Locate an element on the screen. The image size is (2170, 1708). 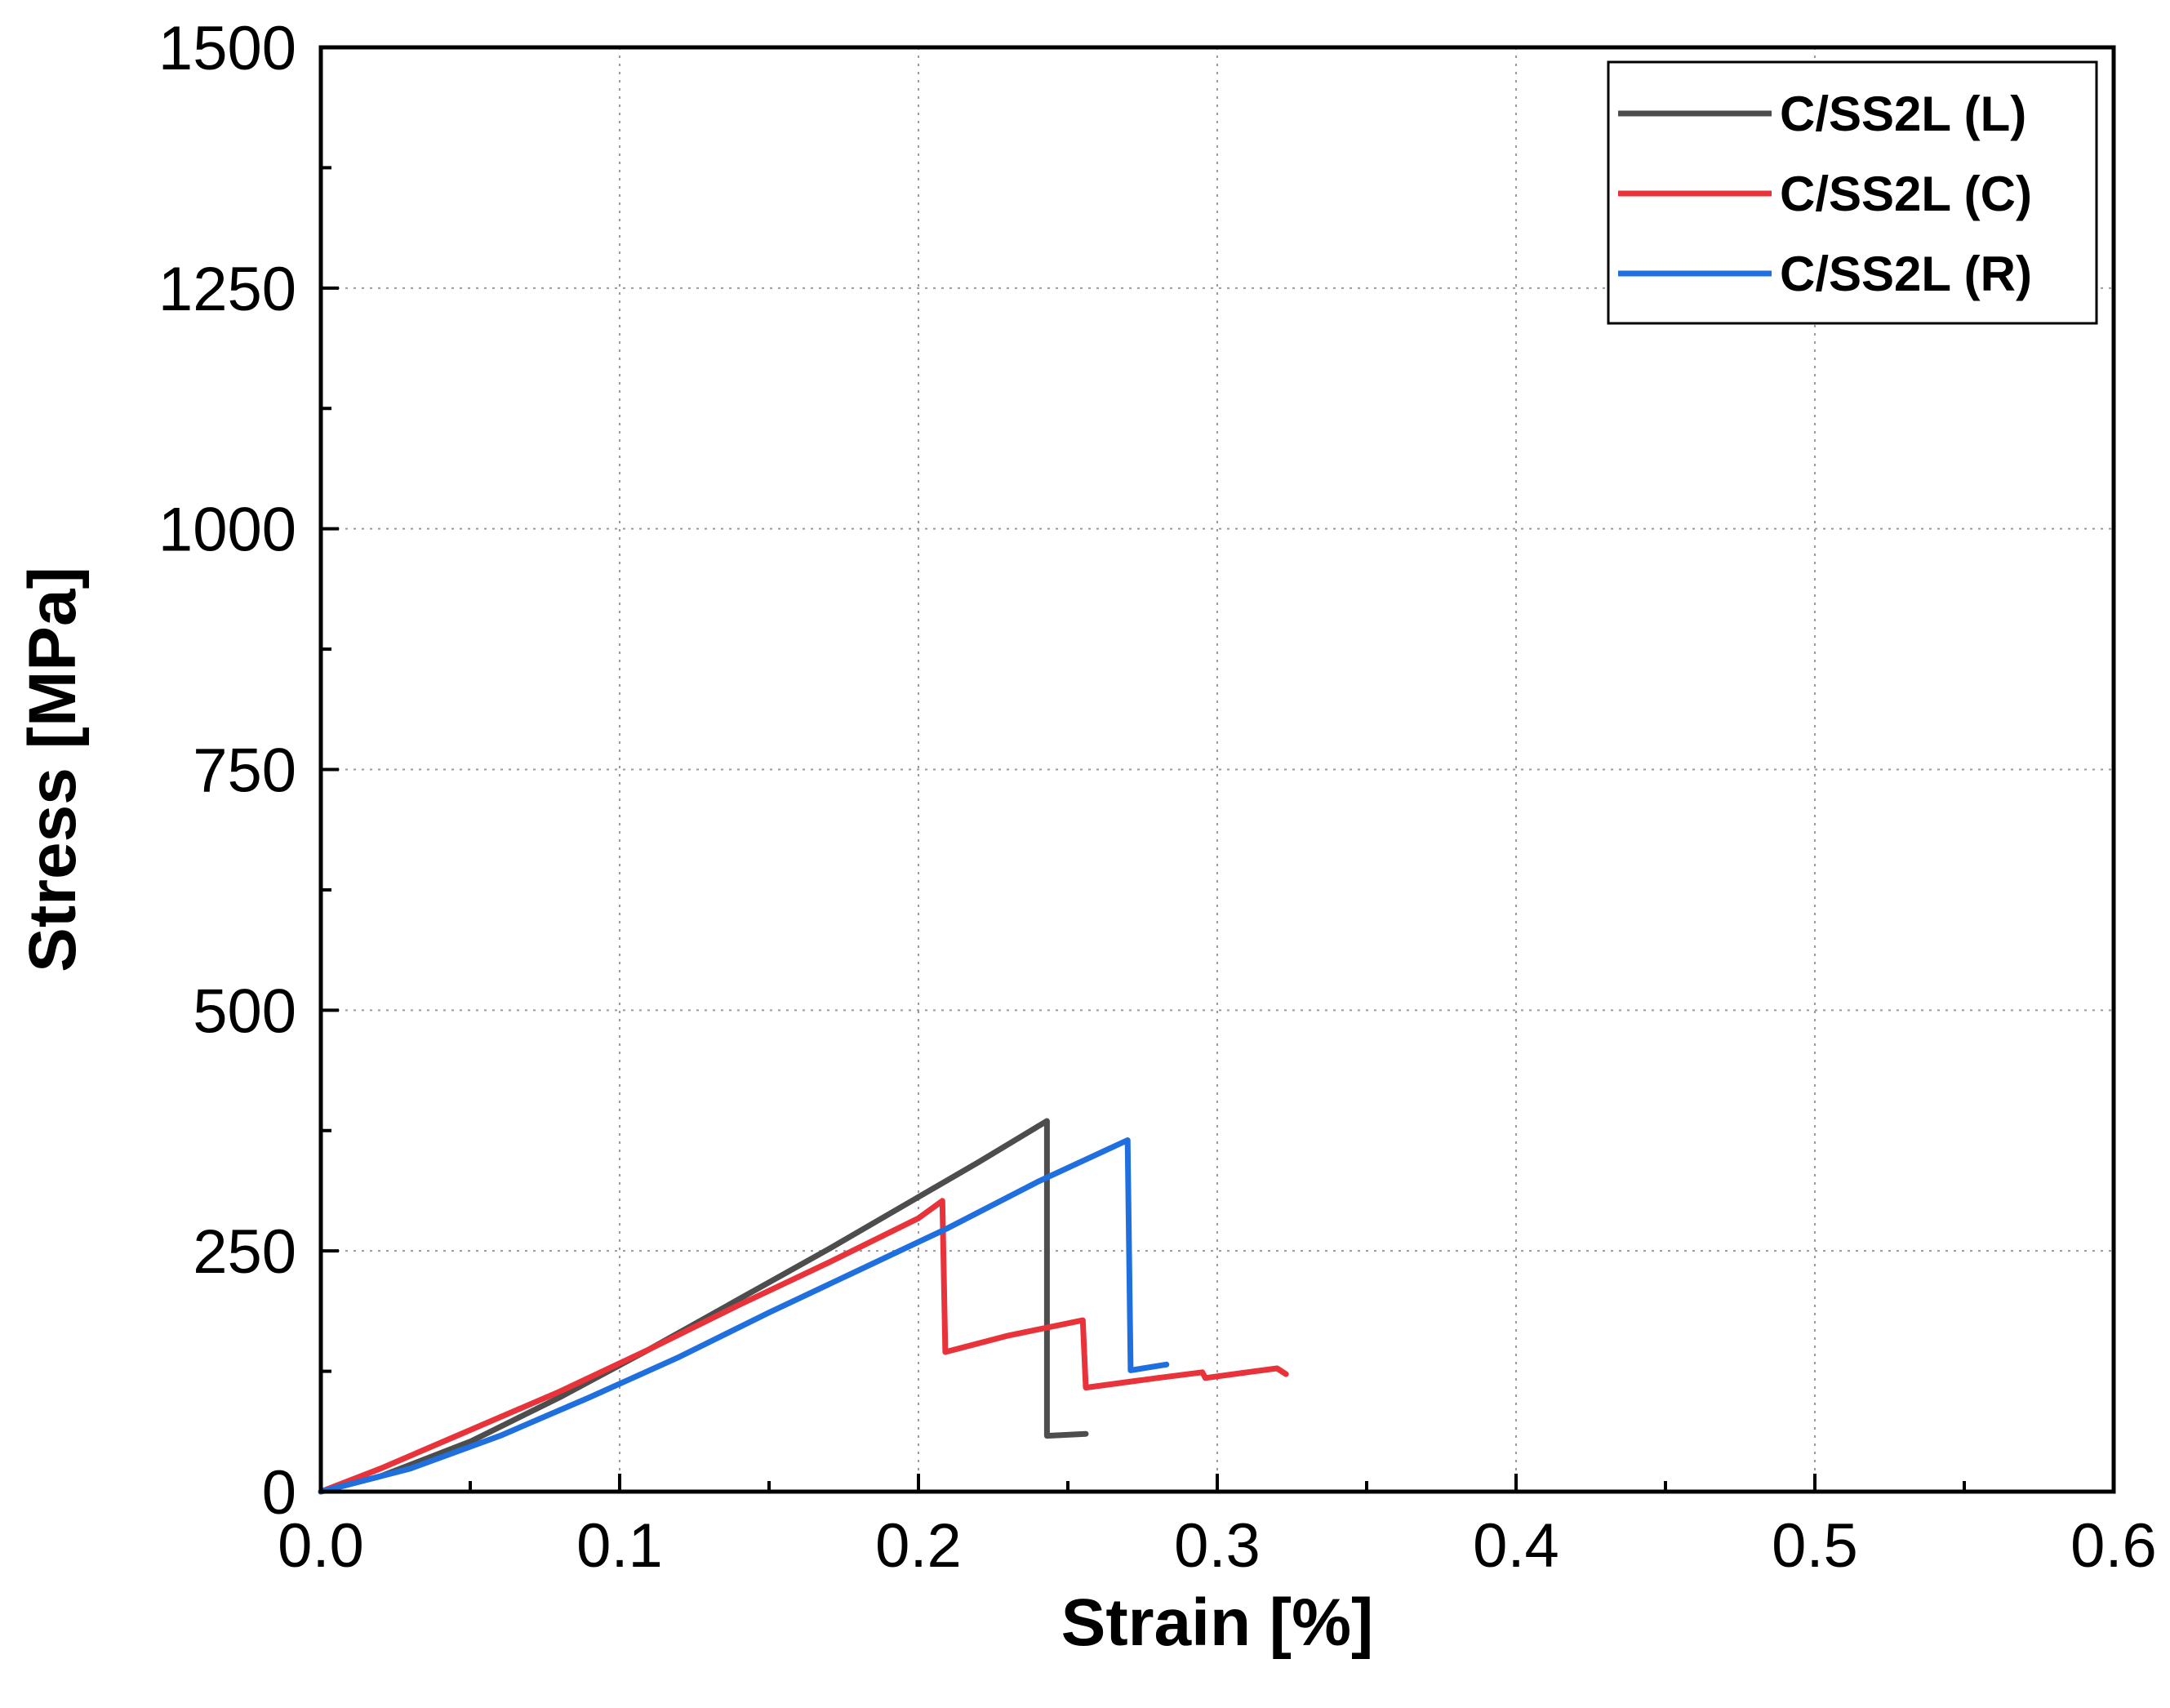
legend-label-0: C/SS2L (L) is located at coordinates (1903, 114).